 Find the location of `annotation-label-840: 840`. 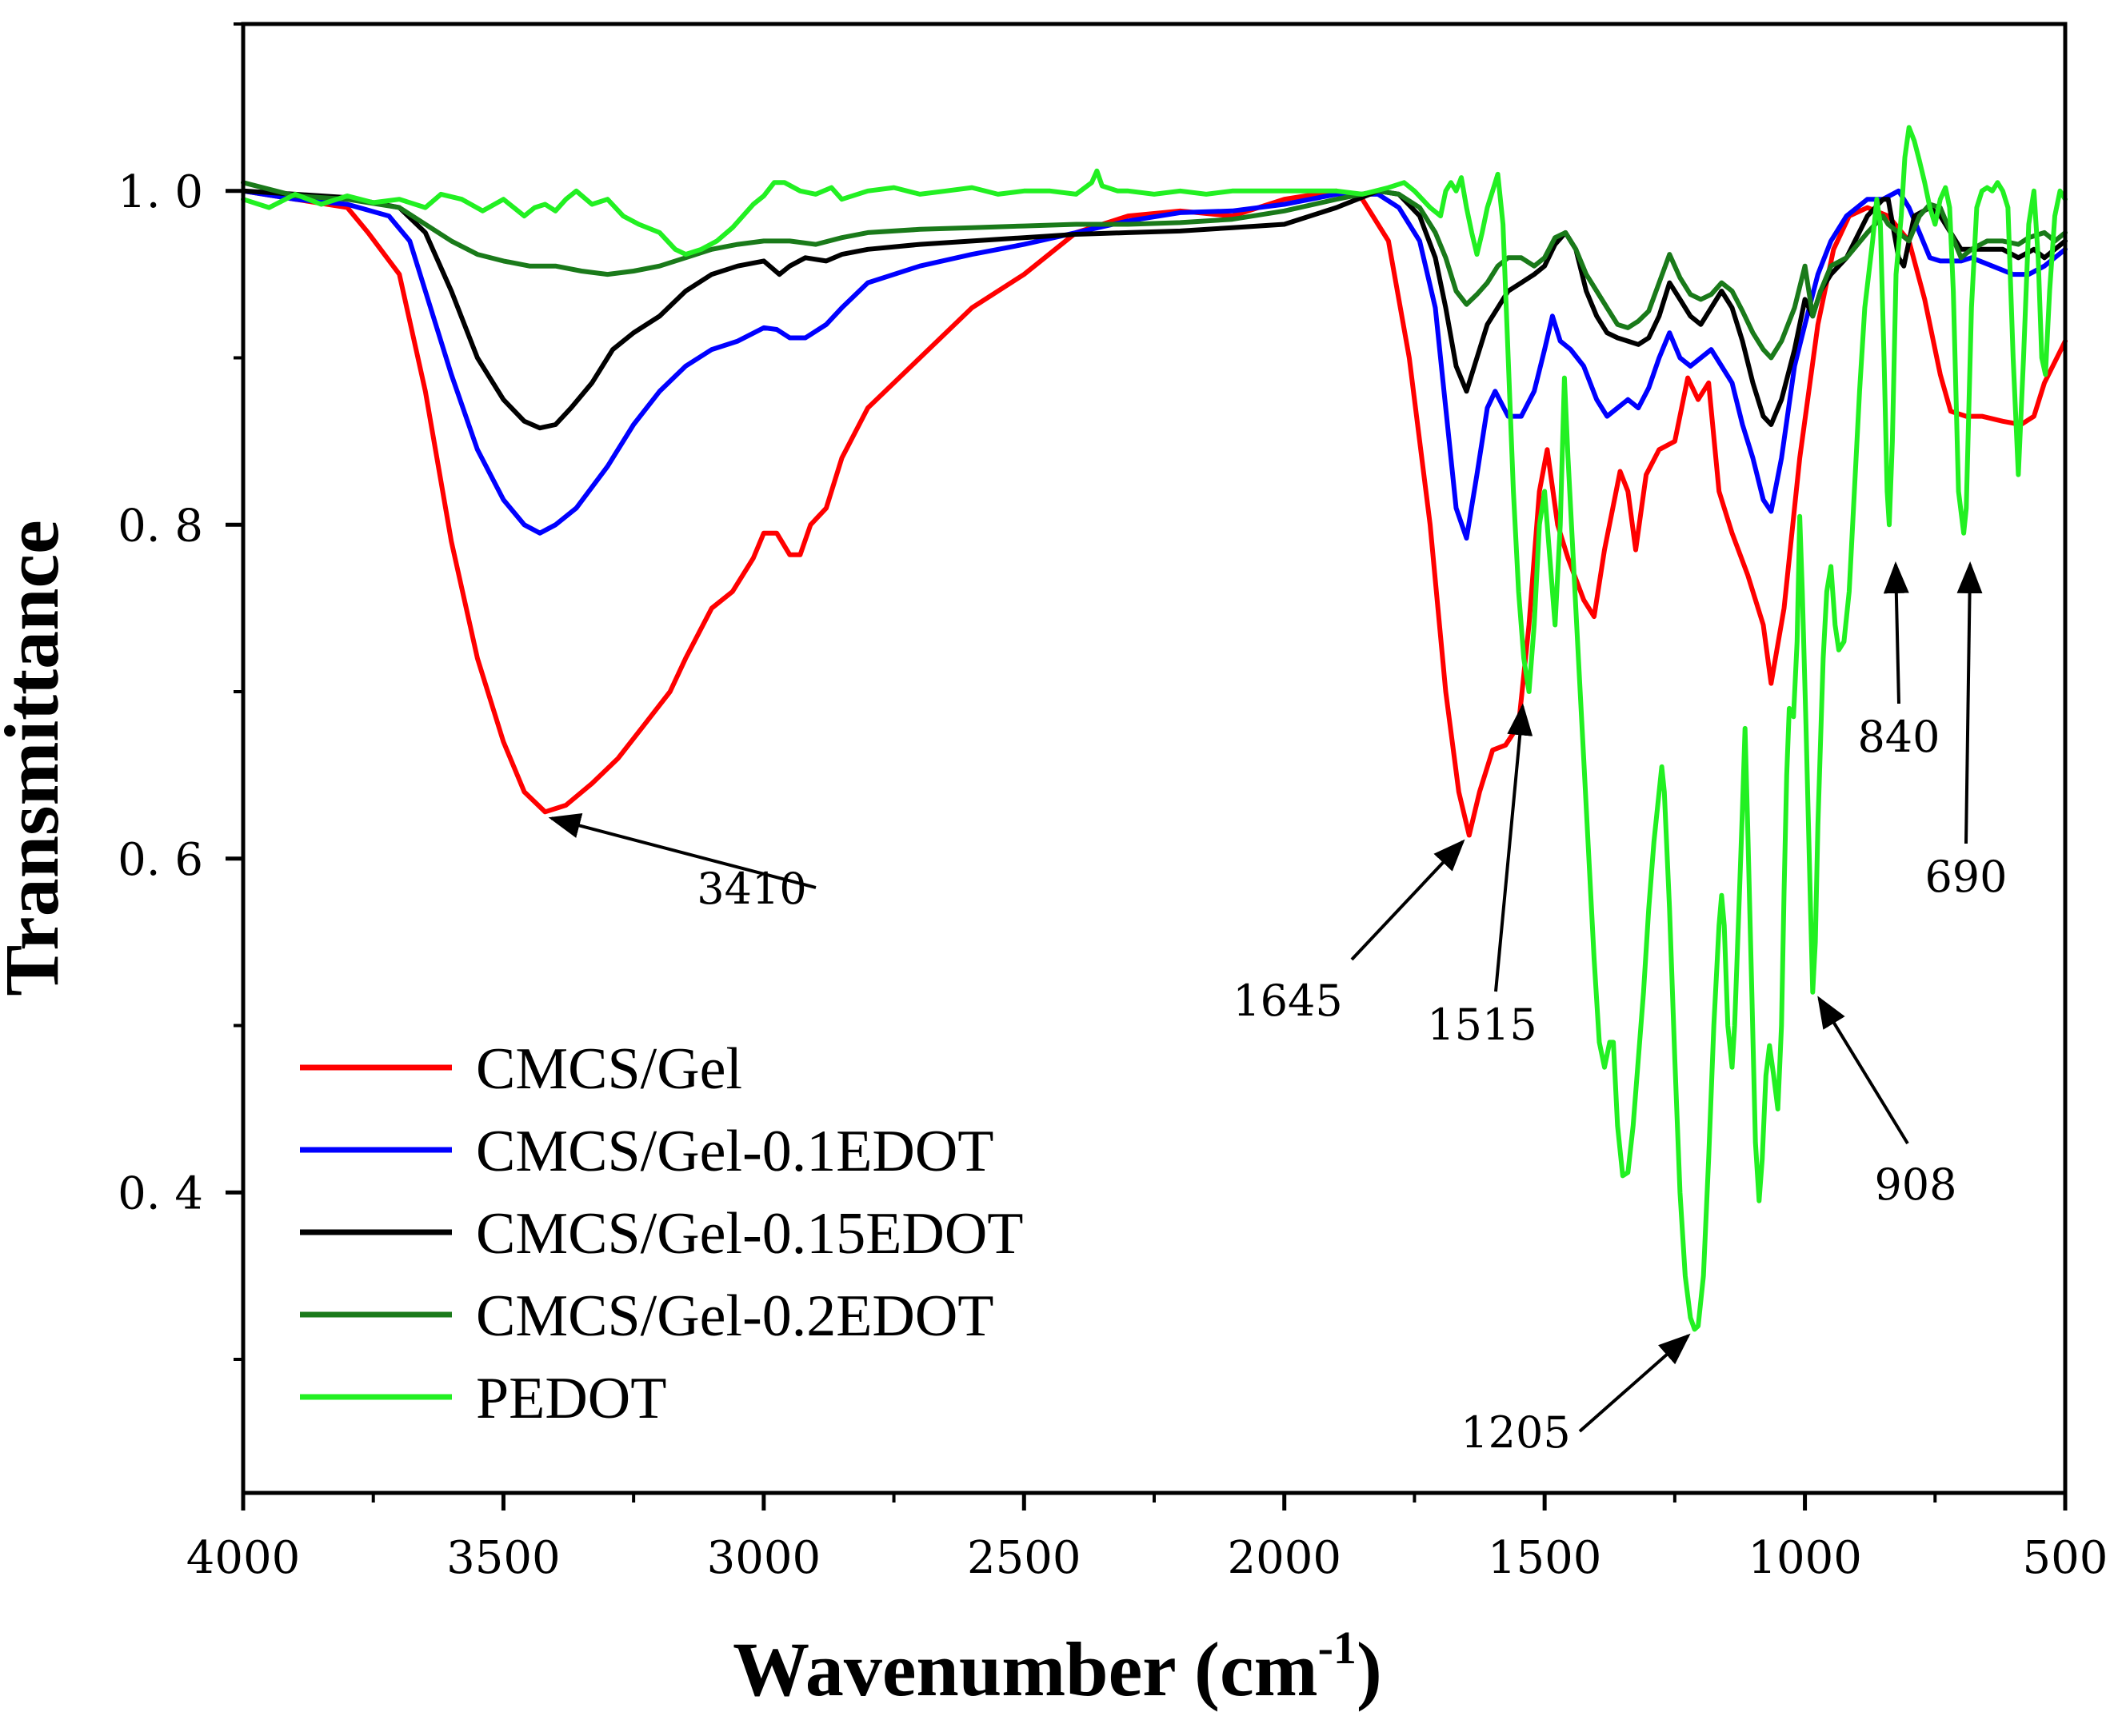

annotation-label-840: 840 is located at coordinates (1899, 737).